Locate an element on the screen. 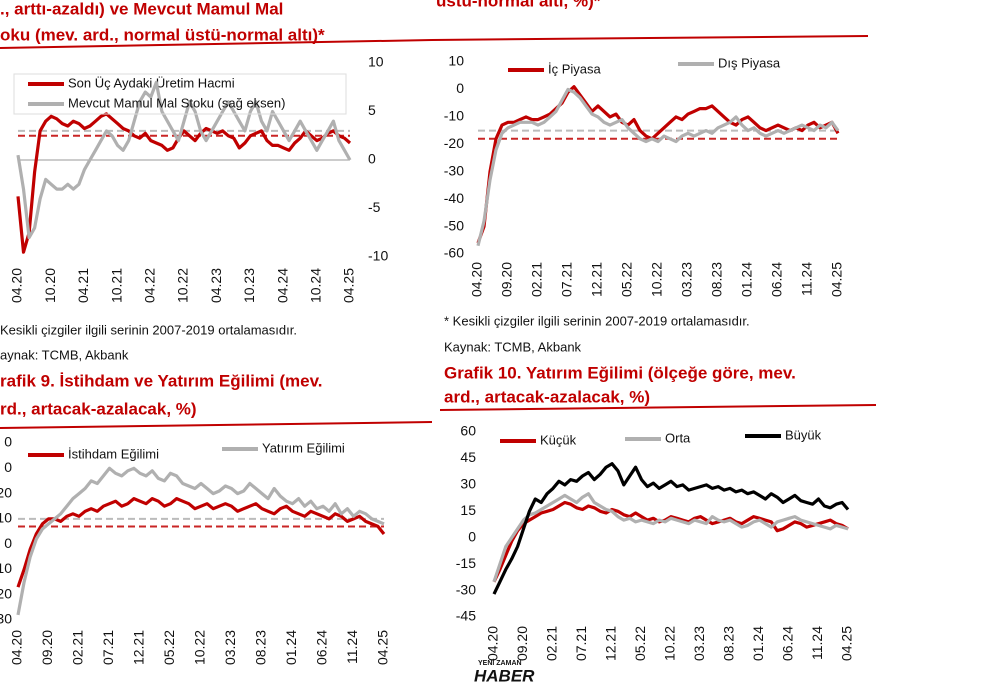 The width and height of the screenshot is (981, 687). y-tick-label: 30 is located at coordinates (6, 619).